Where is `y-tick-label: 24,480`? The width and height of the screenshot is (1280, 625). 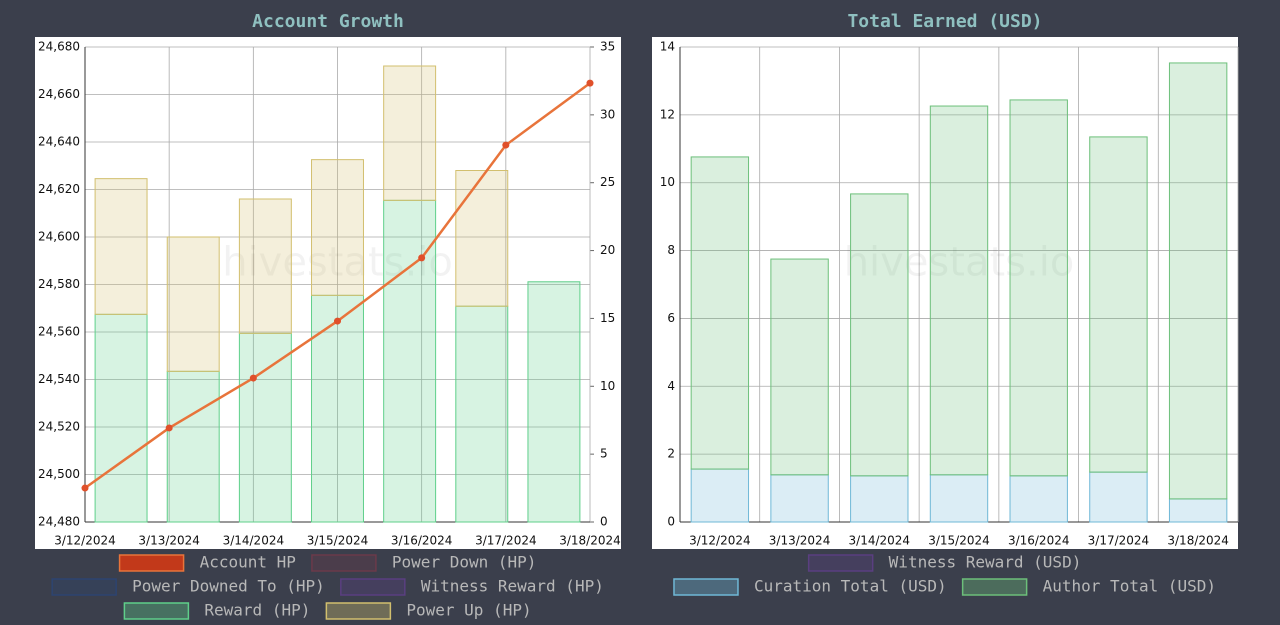 y-tick-label: 24,480 is located at coordinates (59, 522).